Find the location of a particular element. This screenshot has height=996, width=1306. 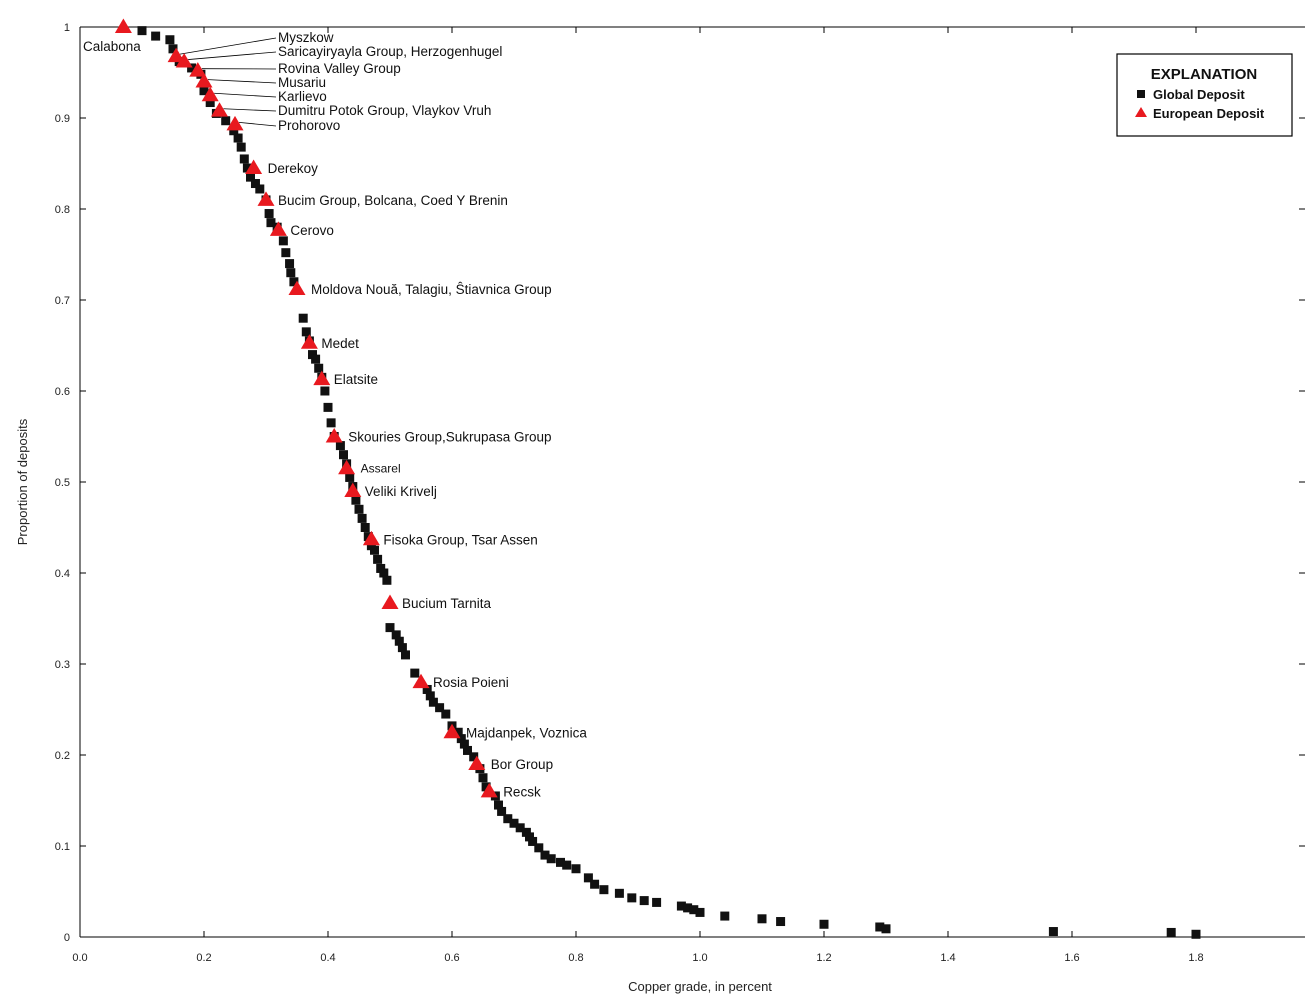

x-tick-label: 0.4 is located at coordinates (327, 958).